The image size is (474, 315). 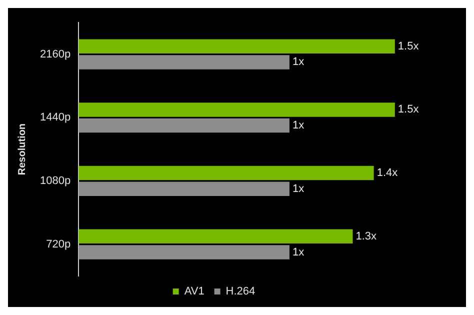 I want to click on y-tick-label: 1080p, so click(x=55, y=181).